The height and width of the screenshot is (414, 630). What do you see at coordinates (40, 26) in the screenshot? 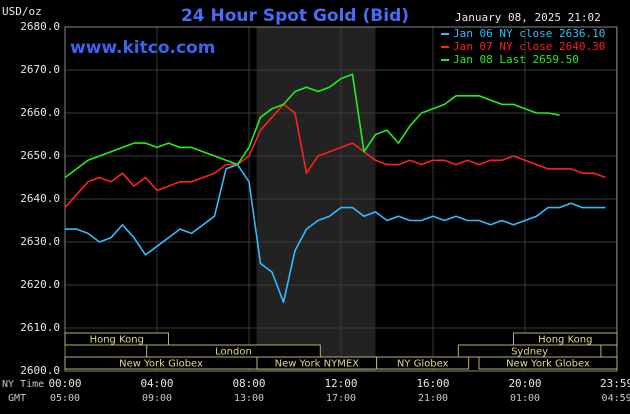
I see `y-tick-label: 2680.0` at bounding box center [40, 26].